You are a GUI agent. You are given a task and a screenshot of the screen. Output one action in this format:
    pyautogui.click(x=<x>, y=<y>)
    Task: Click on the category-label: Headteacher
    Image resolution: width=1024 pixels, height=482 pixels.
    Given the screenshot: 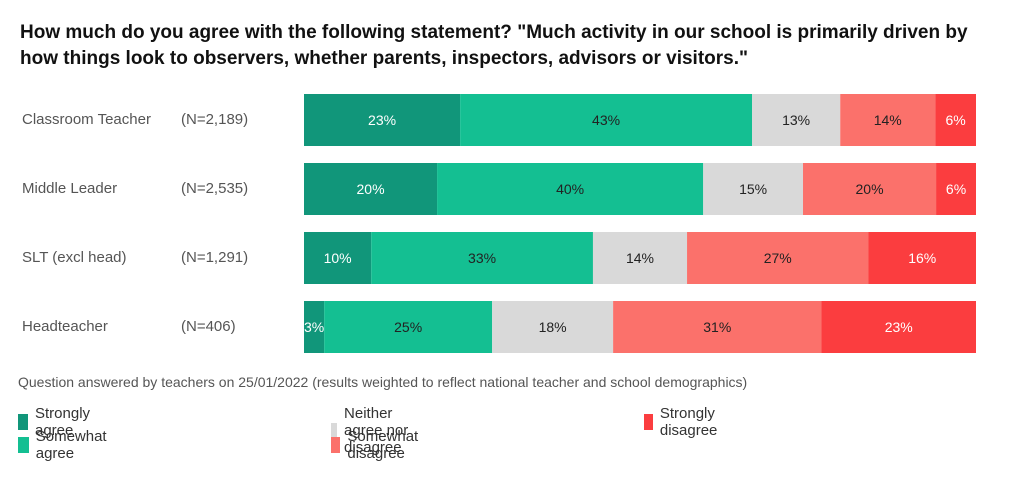 What is the action you would take?
    pyautogui.click(x=65, y=326)
    